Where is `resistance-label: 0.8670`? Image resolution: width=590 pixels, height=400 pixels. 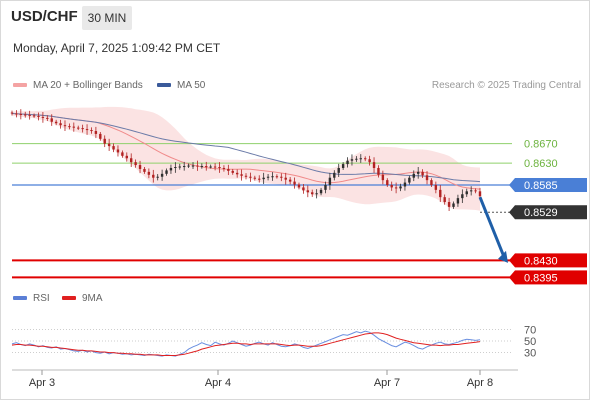
resistance-label: 0.8670 is located at coordinates (541, 145).